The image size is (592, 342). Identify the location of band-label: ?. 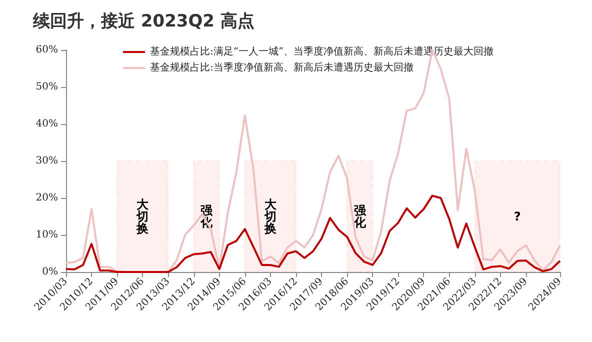
(517, 217).